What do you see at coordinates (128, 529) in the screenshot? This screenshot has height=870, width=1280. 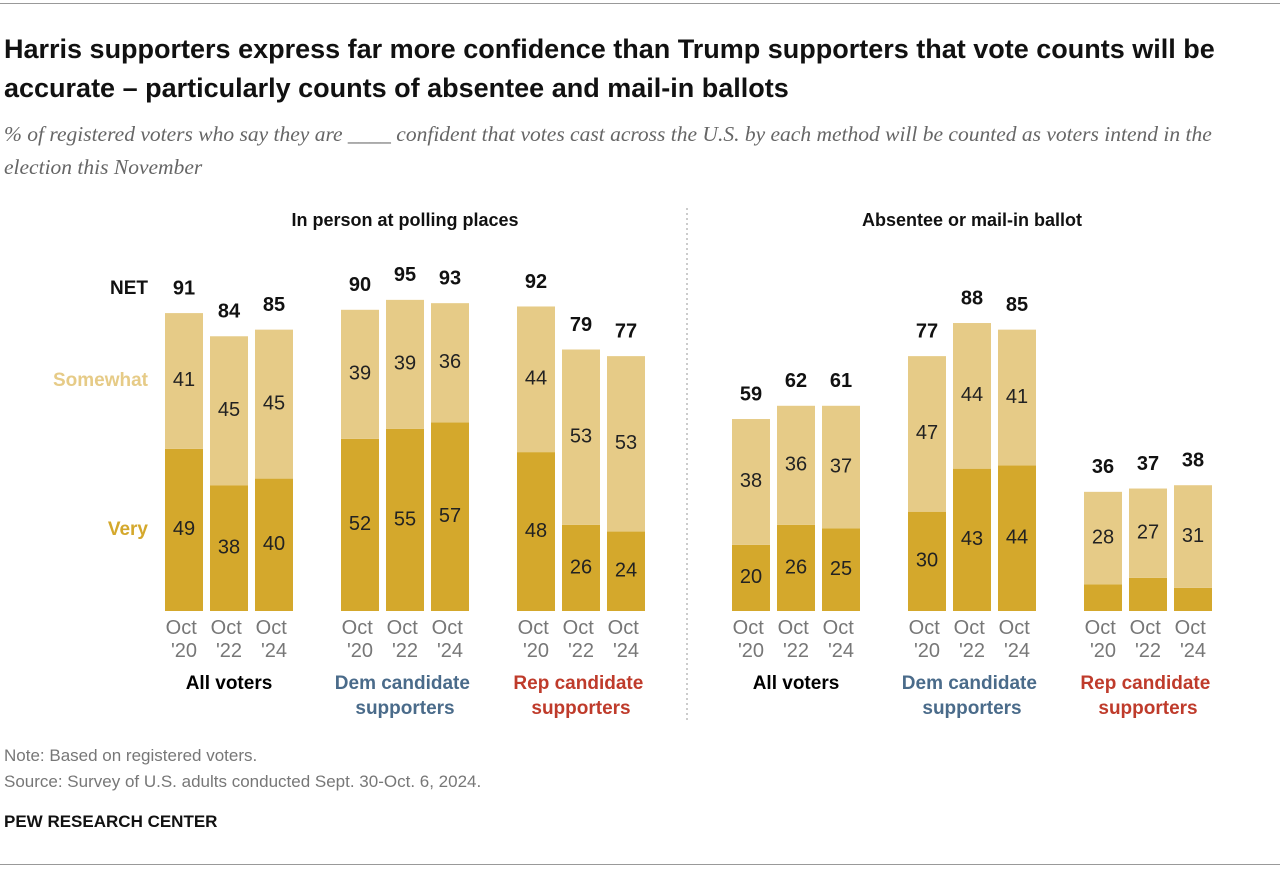 I see `legend-label: Very` at bounding box center [128, 529].